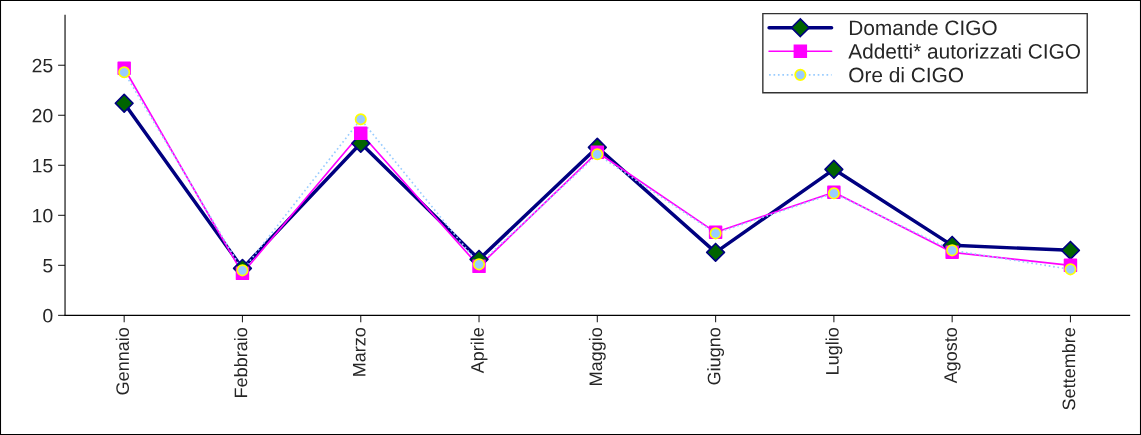 The height and width of the screenshot is (435, 1141). I want to click on legend-label: Ore di CIGO, so click(906, 75).